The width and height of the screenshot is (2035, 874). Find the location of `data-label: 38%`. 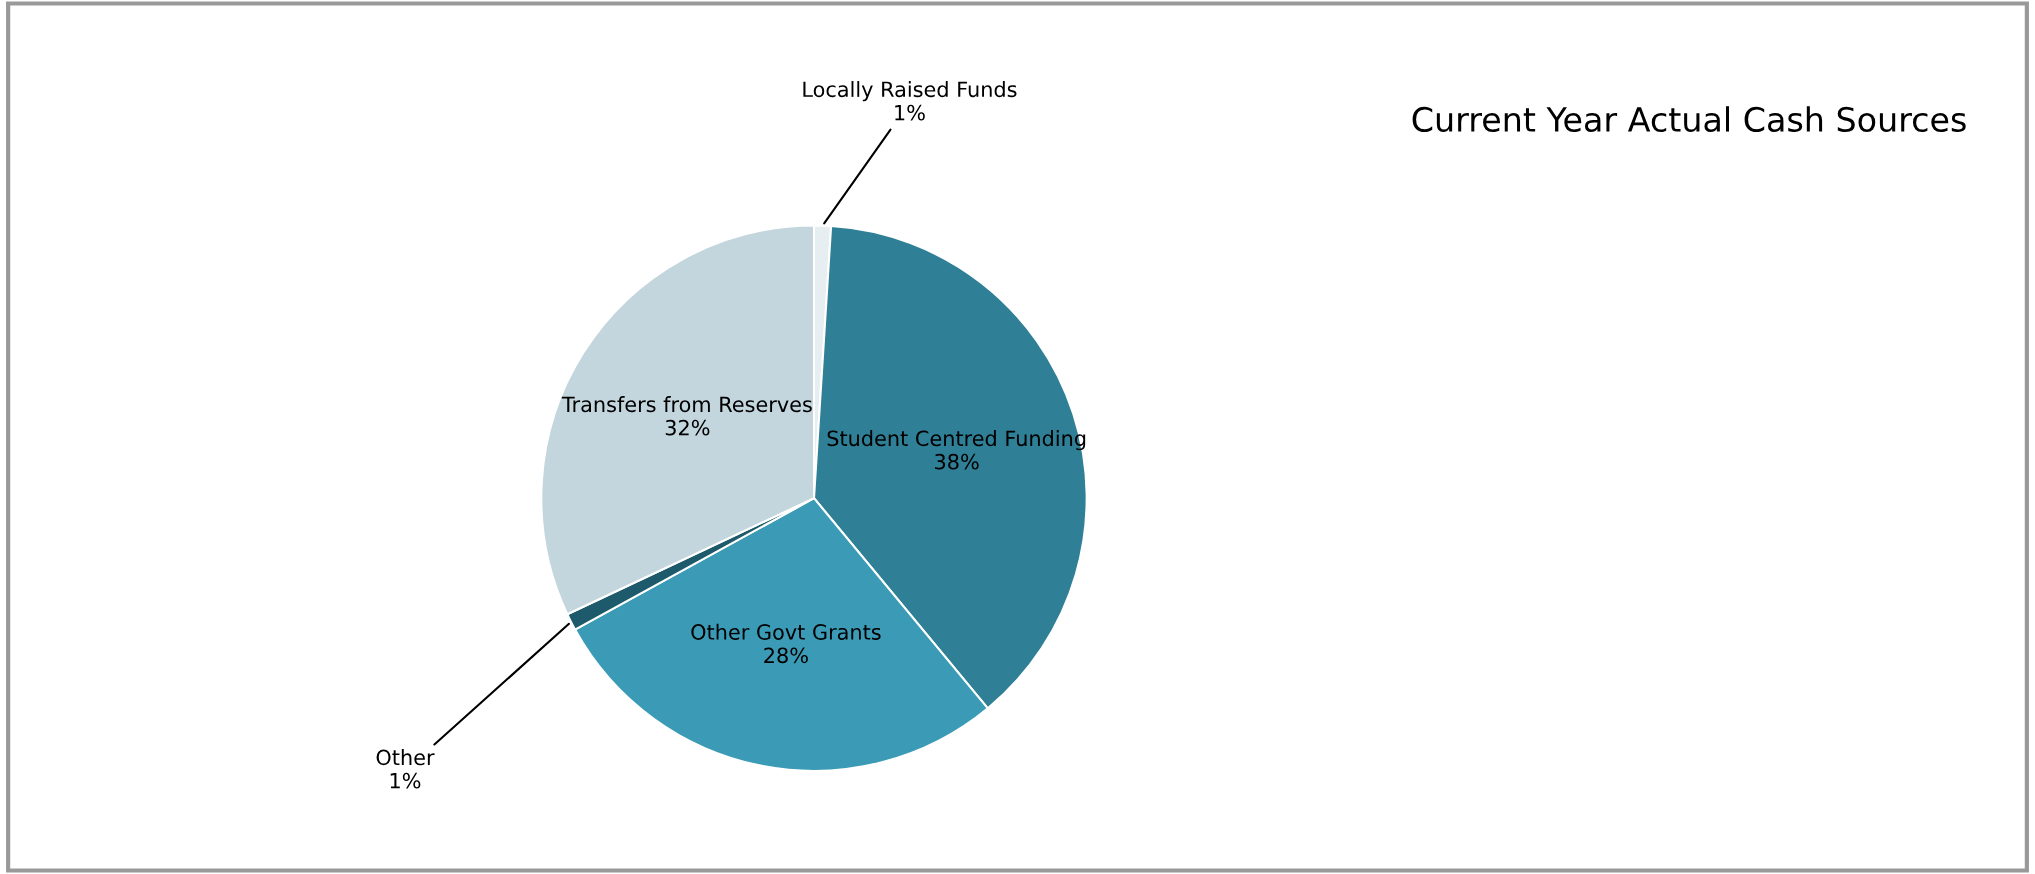

data-label: 38% is located at coordinates (957, 461).